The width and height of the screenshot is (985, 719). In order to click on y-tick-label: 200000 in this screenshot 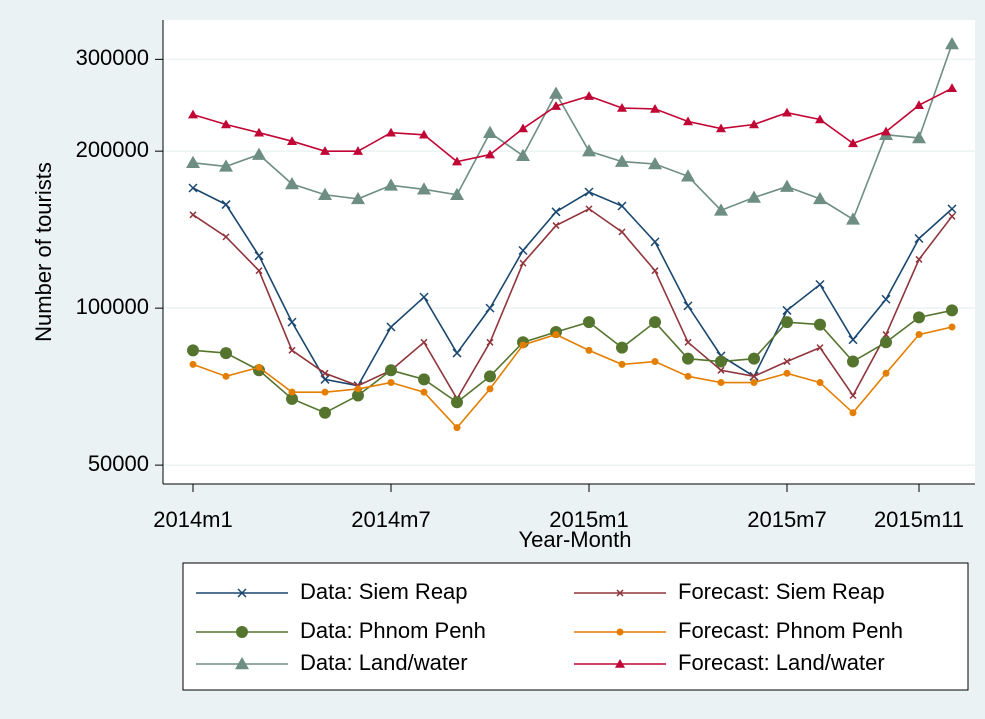, I will do `click(112, 149)`.